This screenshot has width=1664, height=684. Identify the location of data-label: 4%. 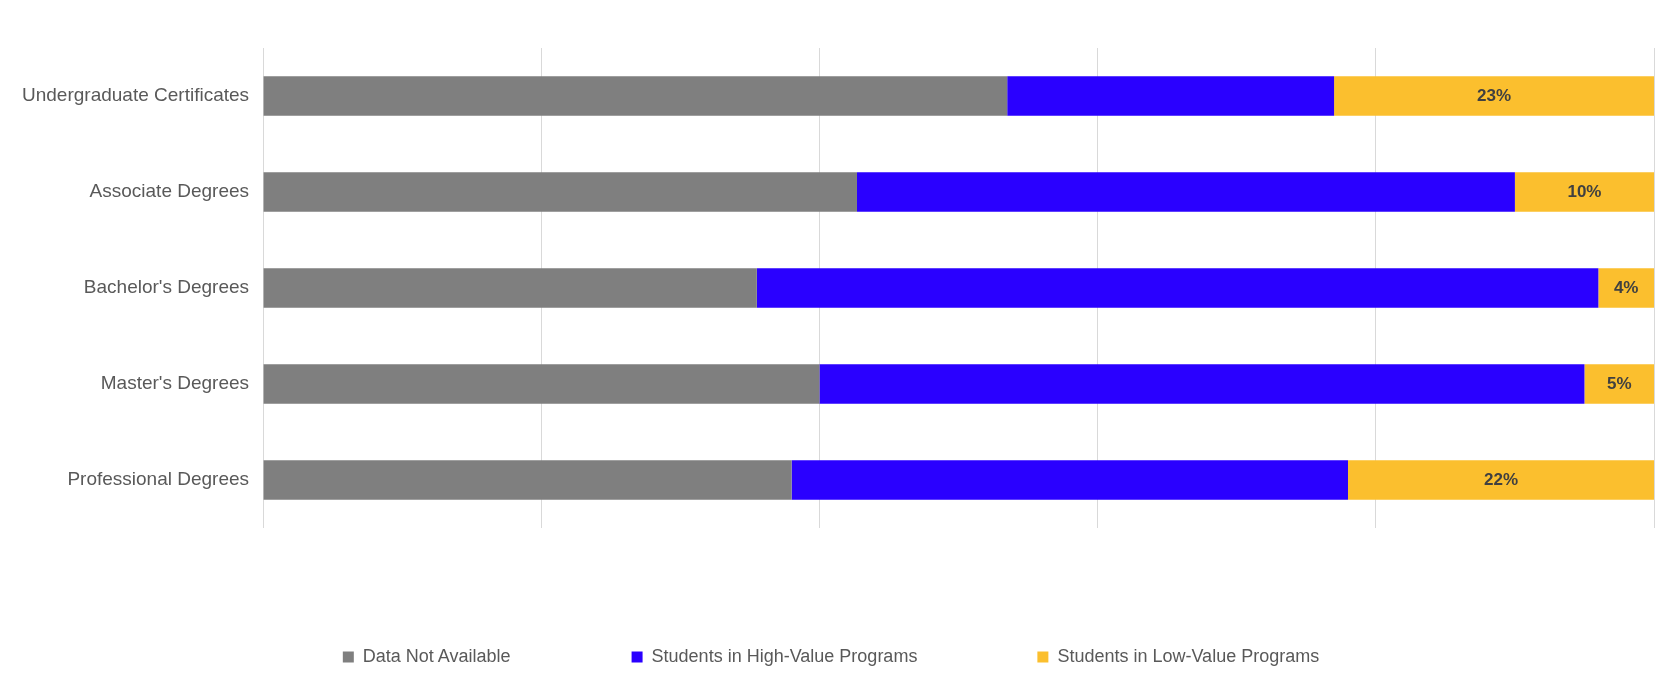
(1626, 287).